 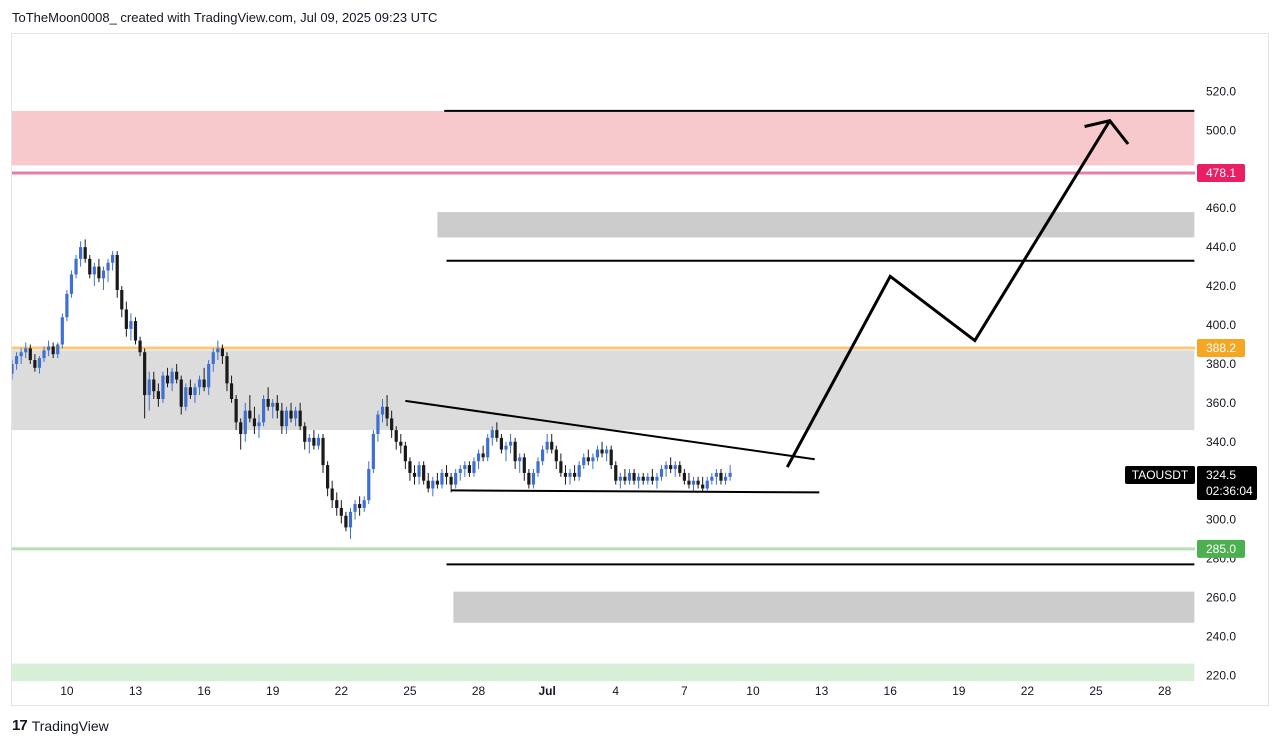 What do you see at coordinates (1221, 549) in the screenshot?
I see `price-tag-label: 285.0` at bounding box center [1221, 549].